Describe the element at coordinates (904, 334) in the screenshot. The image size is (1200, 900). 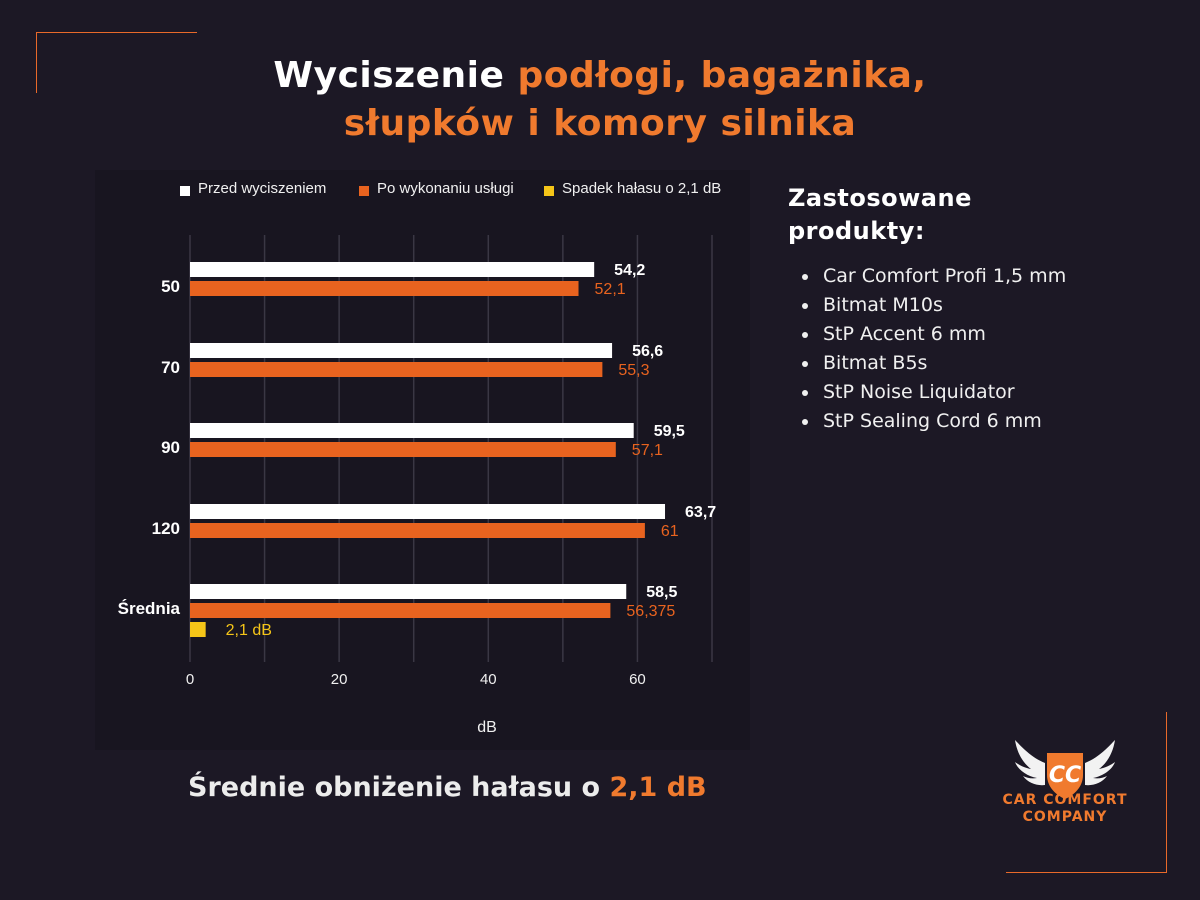
I see `product-name: StP Accent 6 mm` at that location.